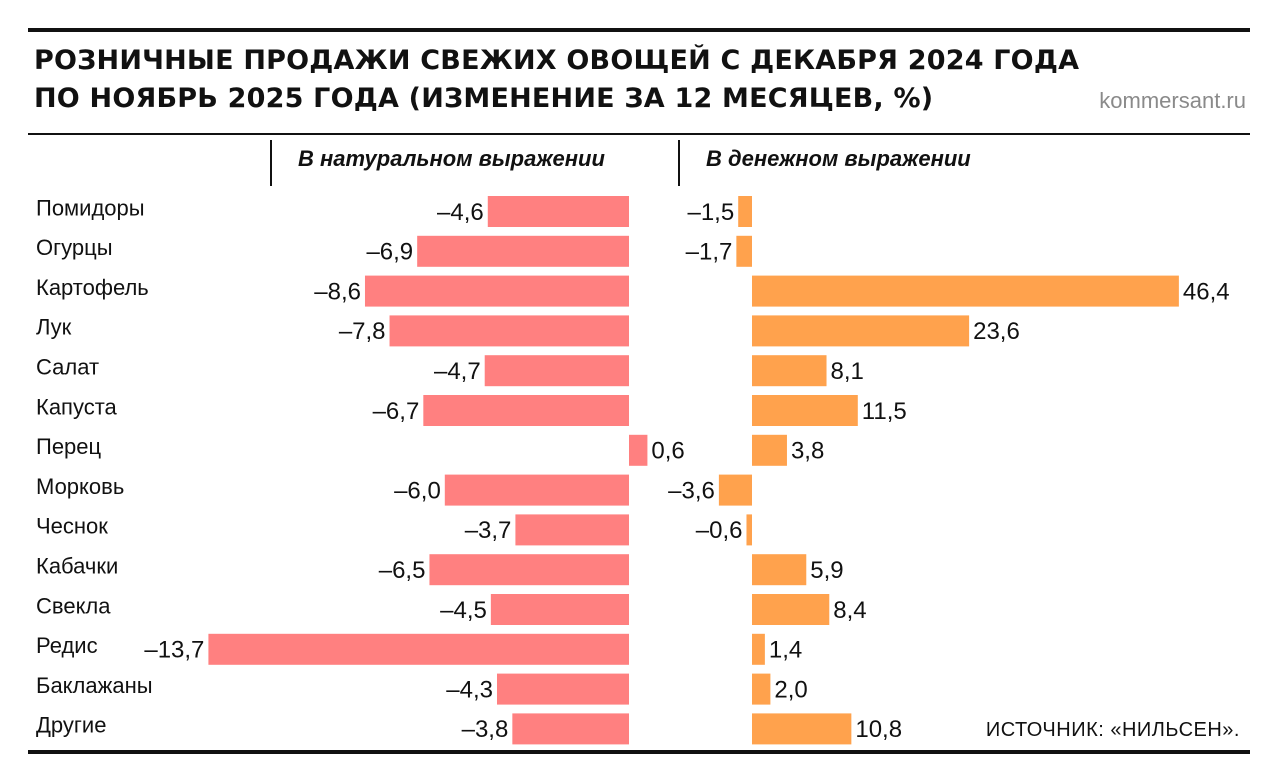 Image resolution: width=1280 pixels, height=784 pixels. Describe the element at coordinates (71, 725) in the screenshot. I see `category-label: Другие` at that location.